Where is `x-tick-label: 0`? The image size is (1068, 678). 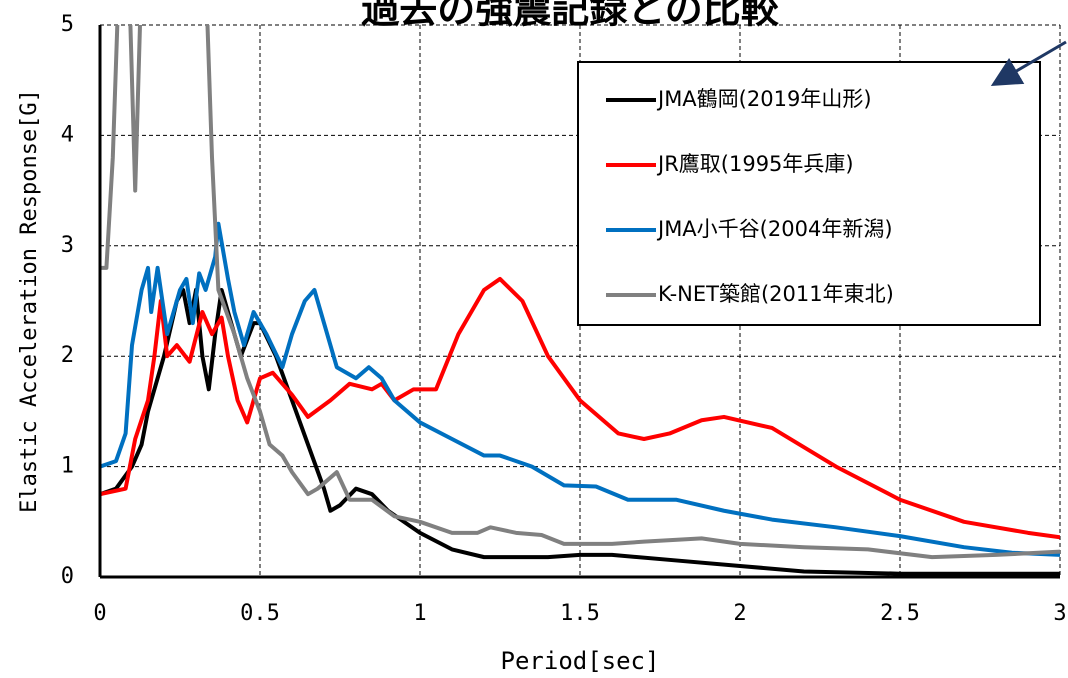 x-tick-label: 0 is located at coordinates (99, 613).